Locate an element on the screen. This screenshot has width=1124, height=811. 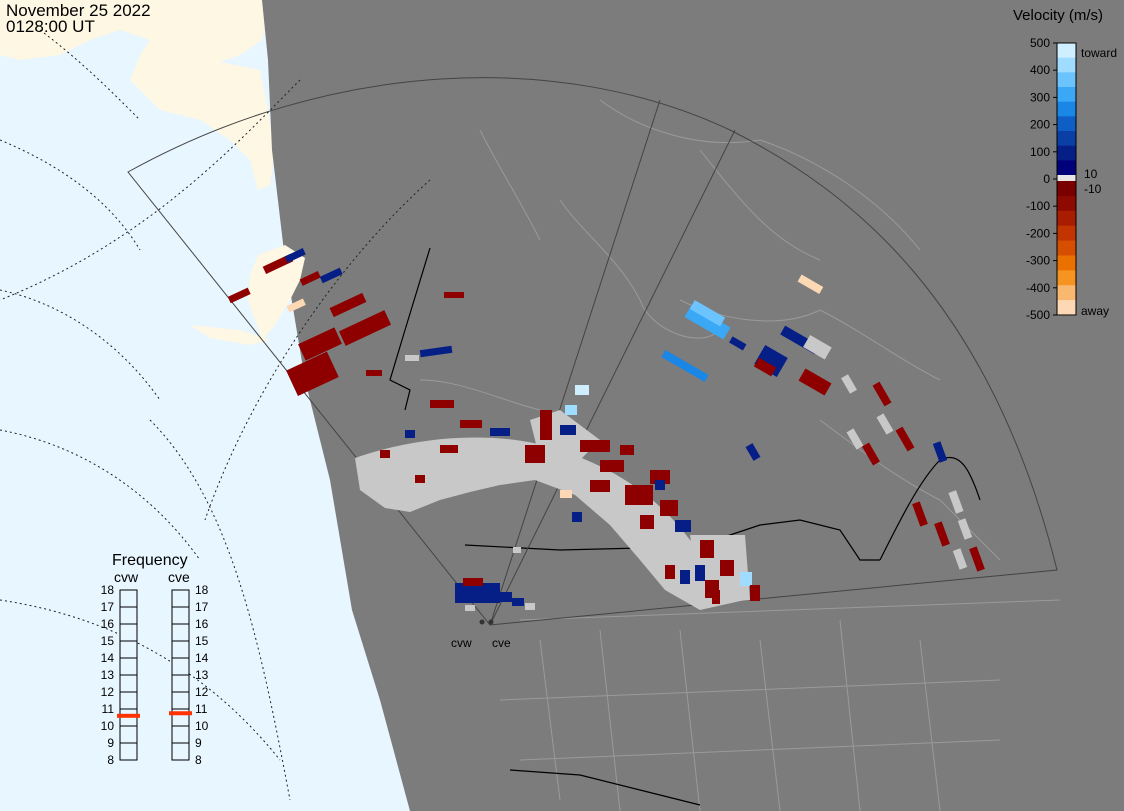
velocity-tick-label: -100 is located at coordinates (1038, 206).